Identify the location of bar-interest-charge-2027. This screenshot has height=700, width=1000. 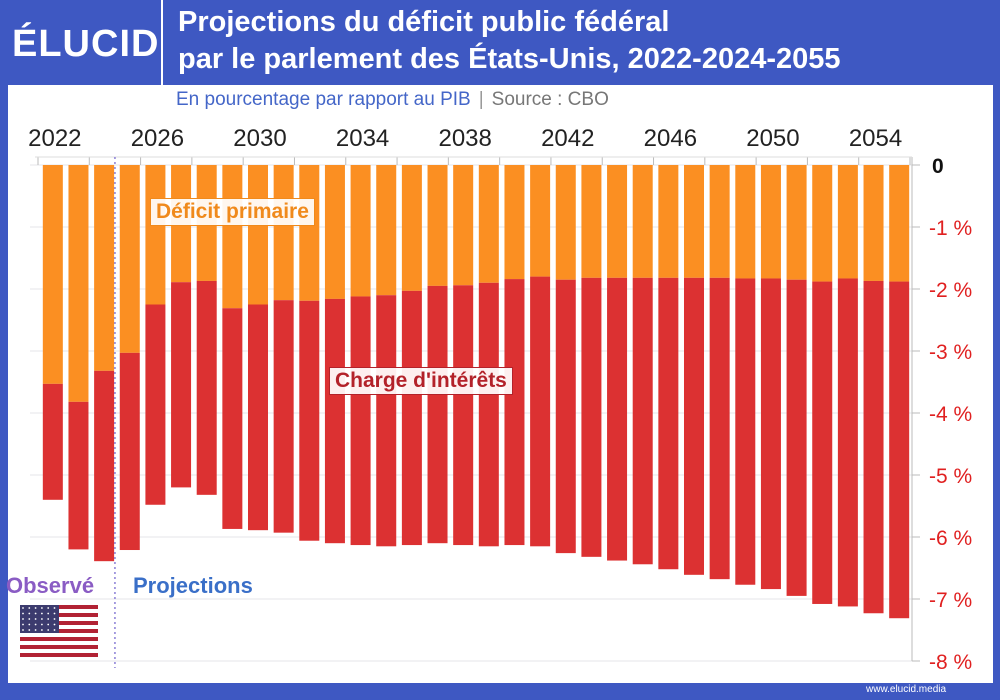
(181, 385).